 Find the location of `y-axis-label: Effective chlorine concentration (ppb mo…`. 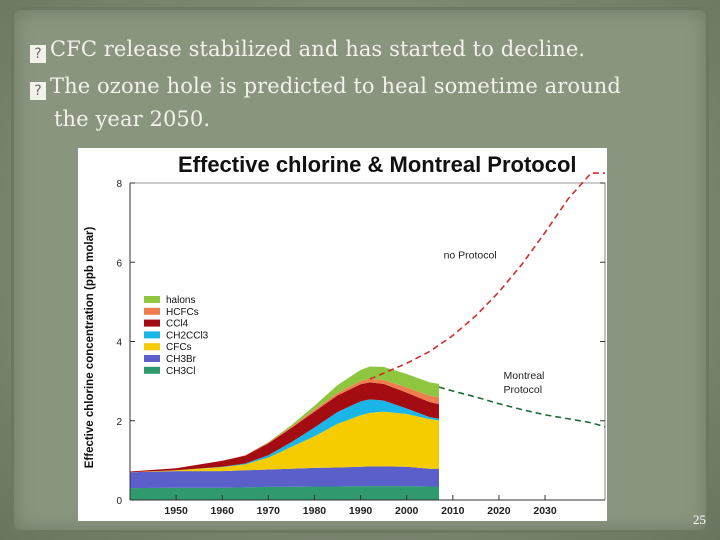

y-axis-label: Effective chlorine concentration (ppb mo… is located at coordinates (90, 348).